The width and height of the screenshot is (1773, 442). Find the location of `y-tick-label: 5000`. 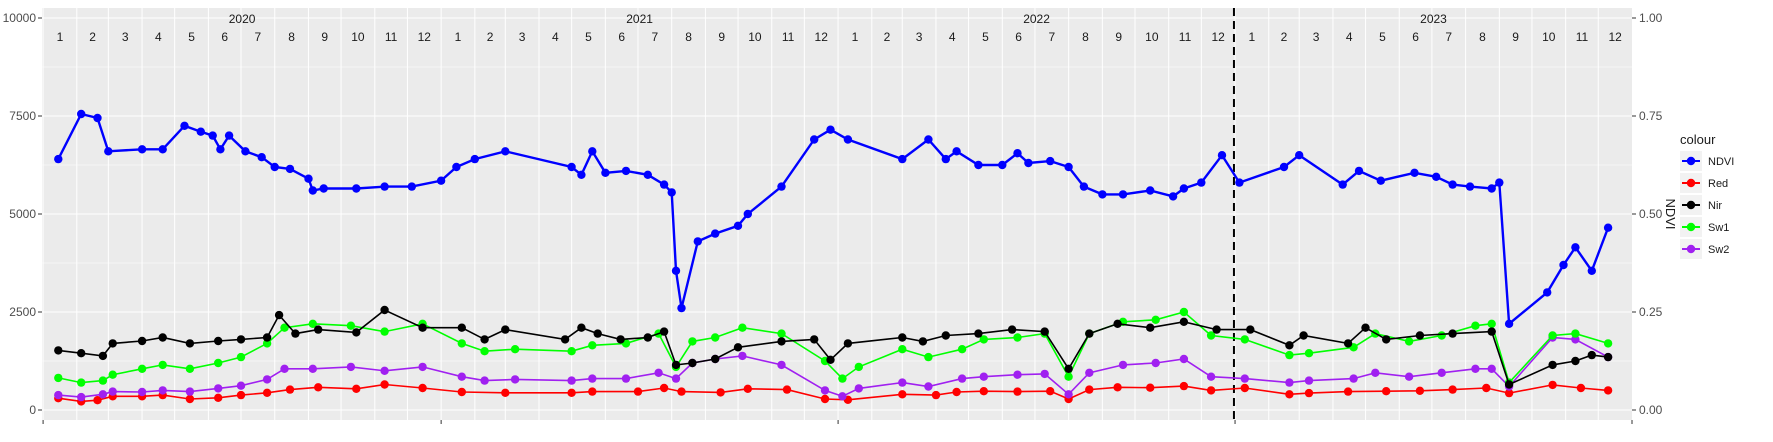

y-tick-label: 5000 is located at coordinates (22, 214).